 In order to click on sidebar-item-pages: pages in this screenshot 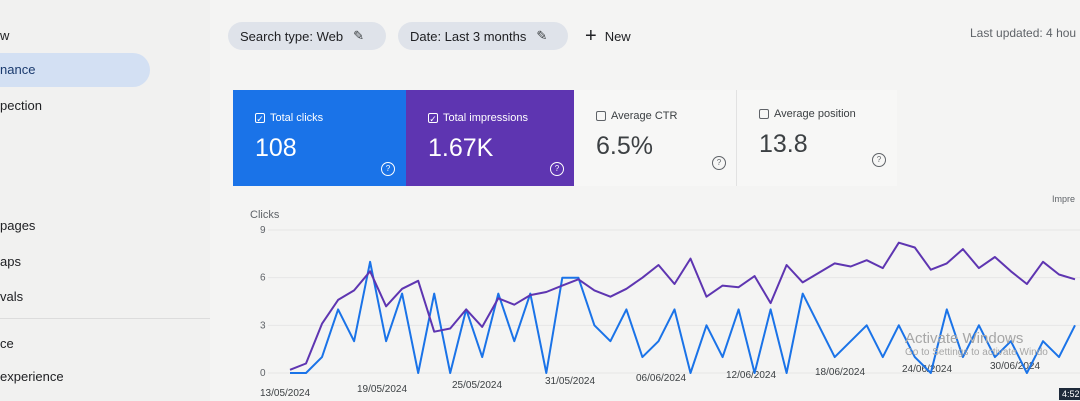, I will do `click(18, 225)`.